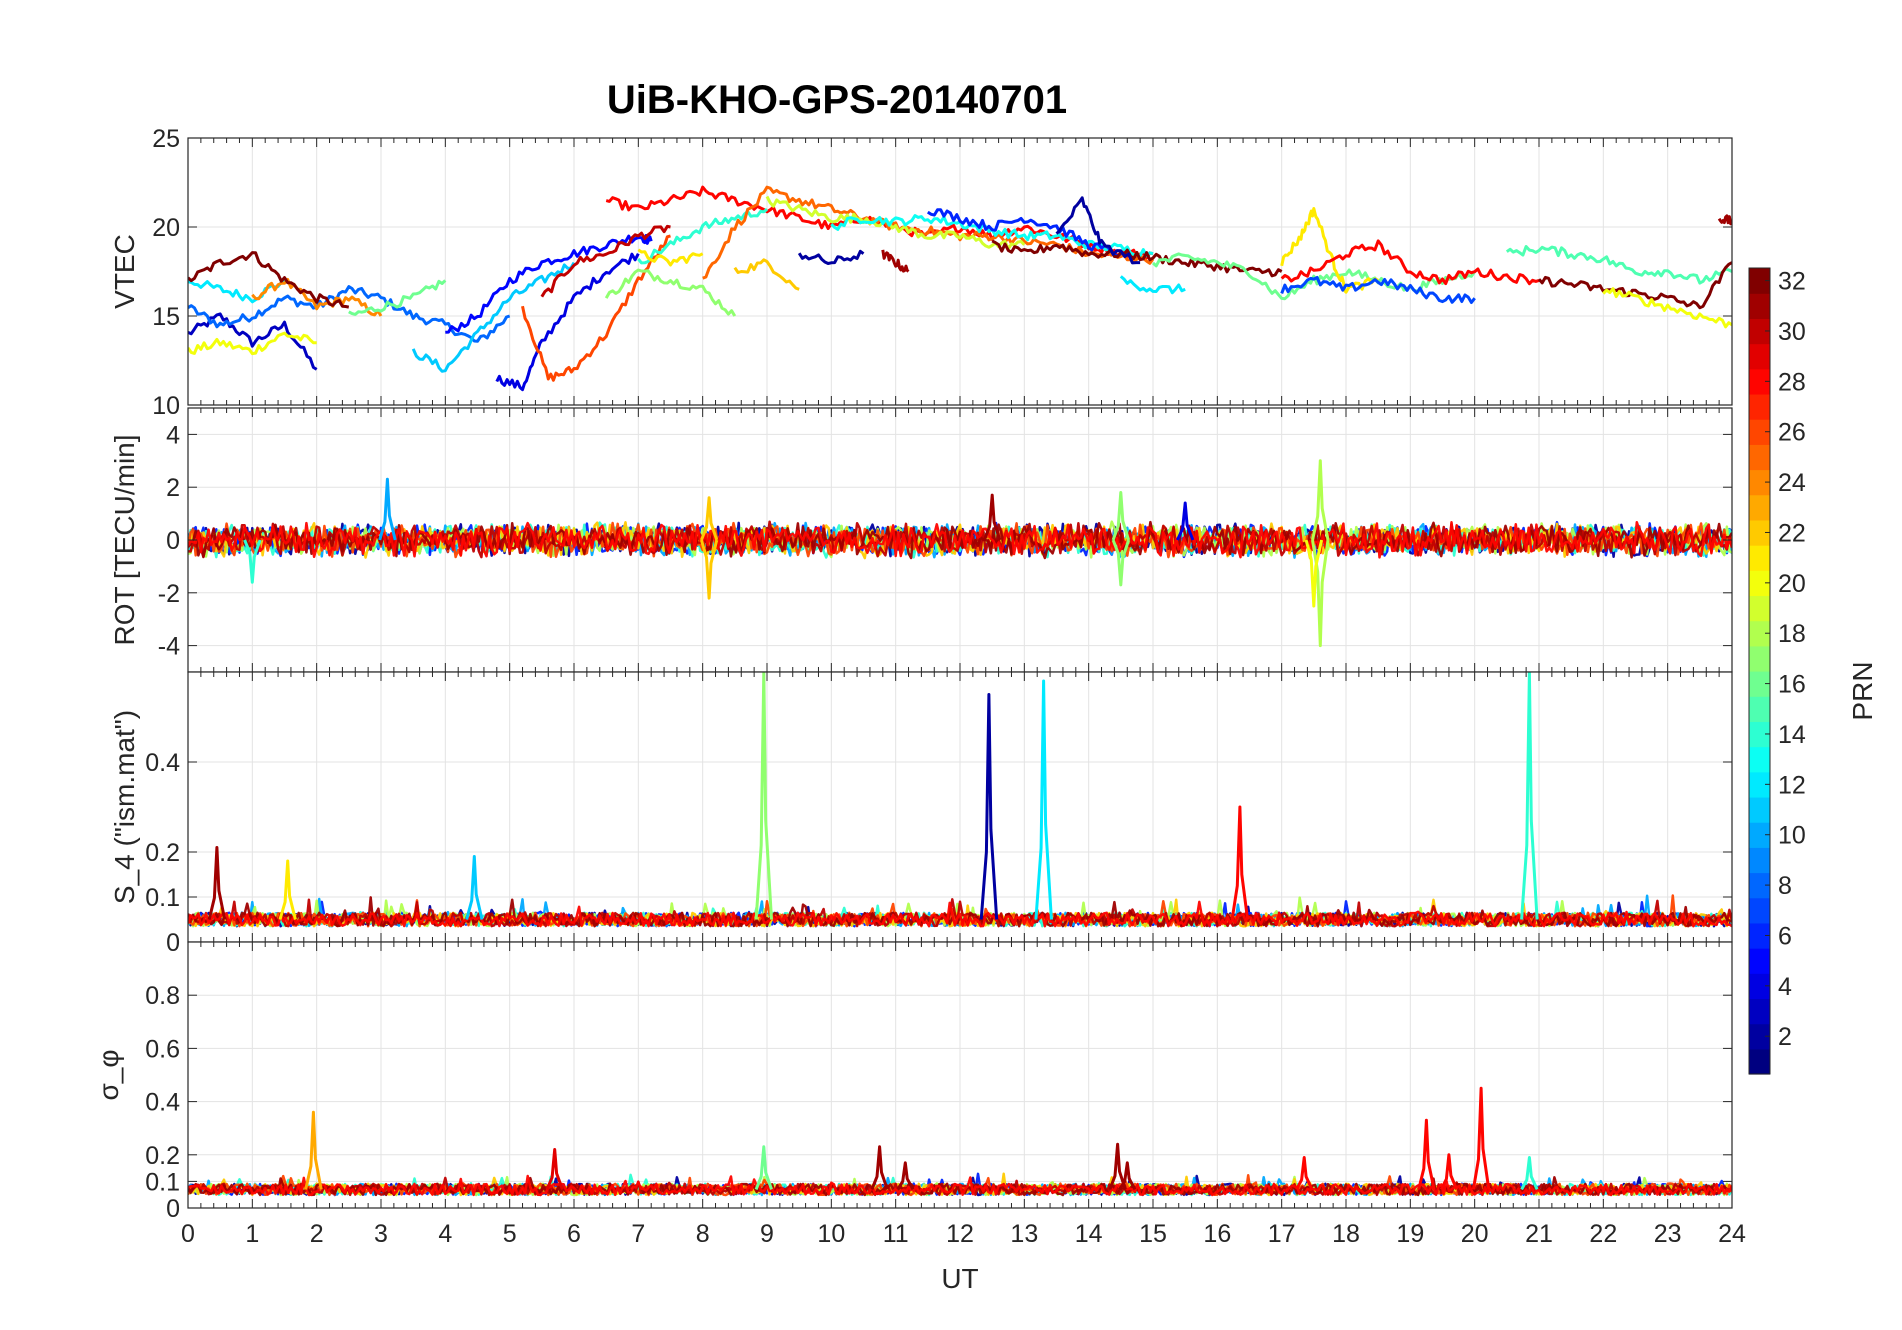  I want to click on colorbar-tick-label: 20, so click(1792, 584).